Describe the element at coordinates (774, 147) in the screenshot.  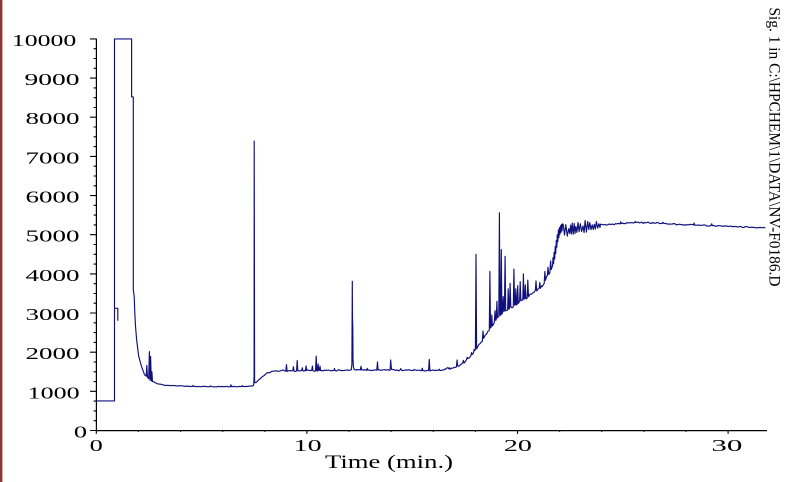
I see `svg-text:Sig. 1 in C:\HPCHEM\1\DATA\NV-: Sig. 1 in C:\HPCHEM\1\DATA\NV-F0186.D` at that location.